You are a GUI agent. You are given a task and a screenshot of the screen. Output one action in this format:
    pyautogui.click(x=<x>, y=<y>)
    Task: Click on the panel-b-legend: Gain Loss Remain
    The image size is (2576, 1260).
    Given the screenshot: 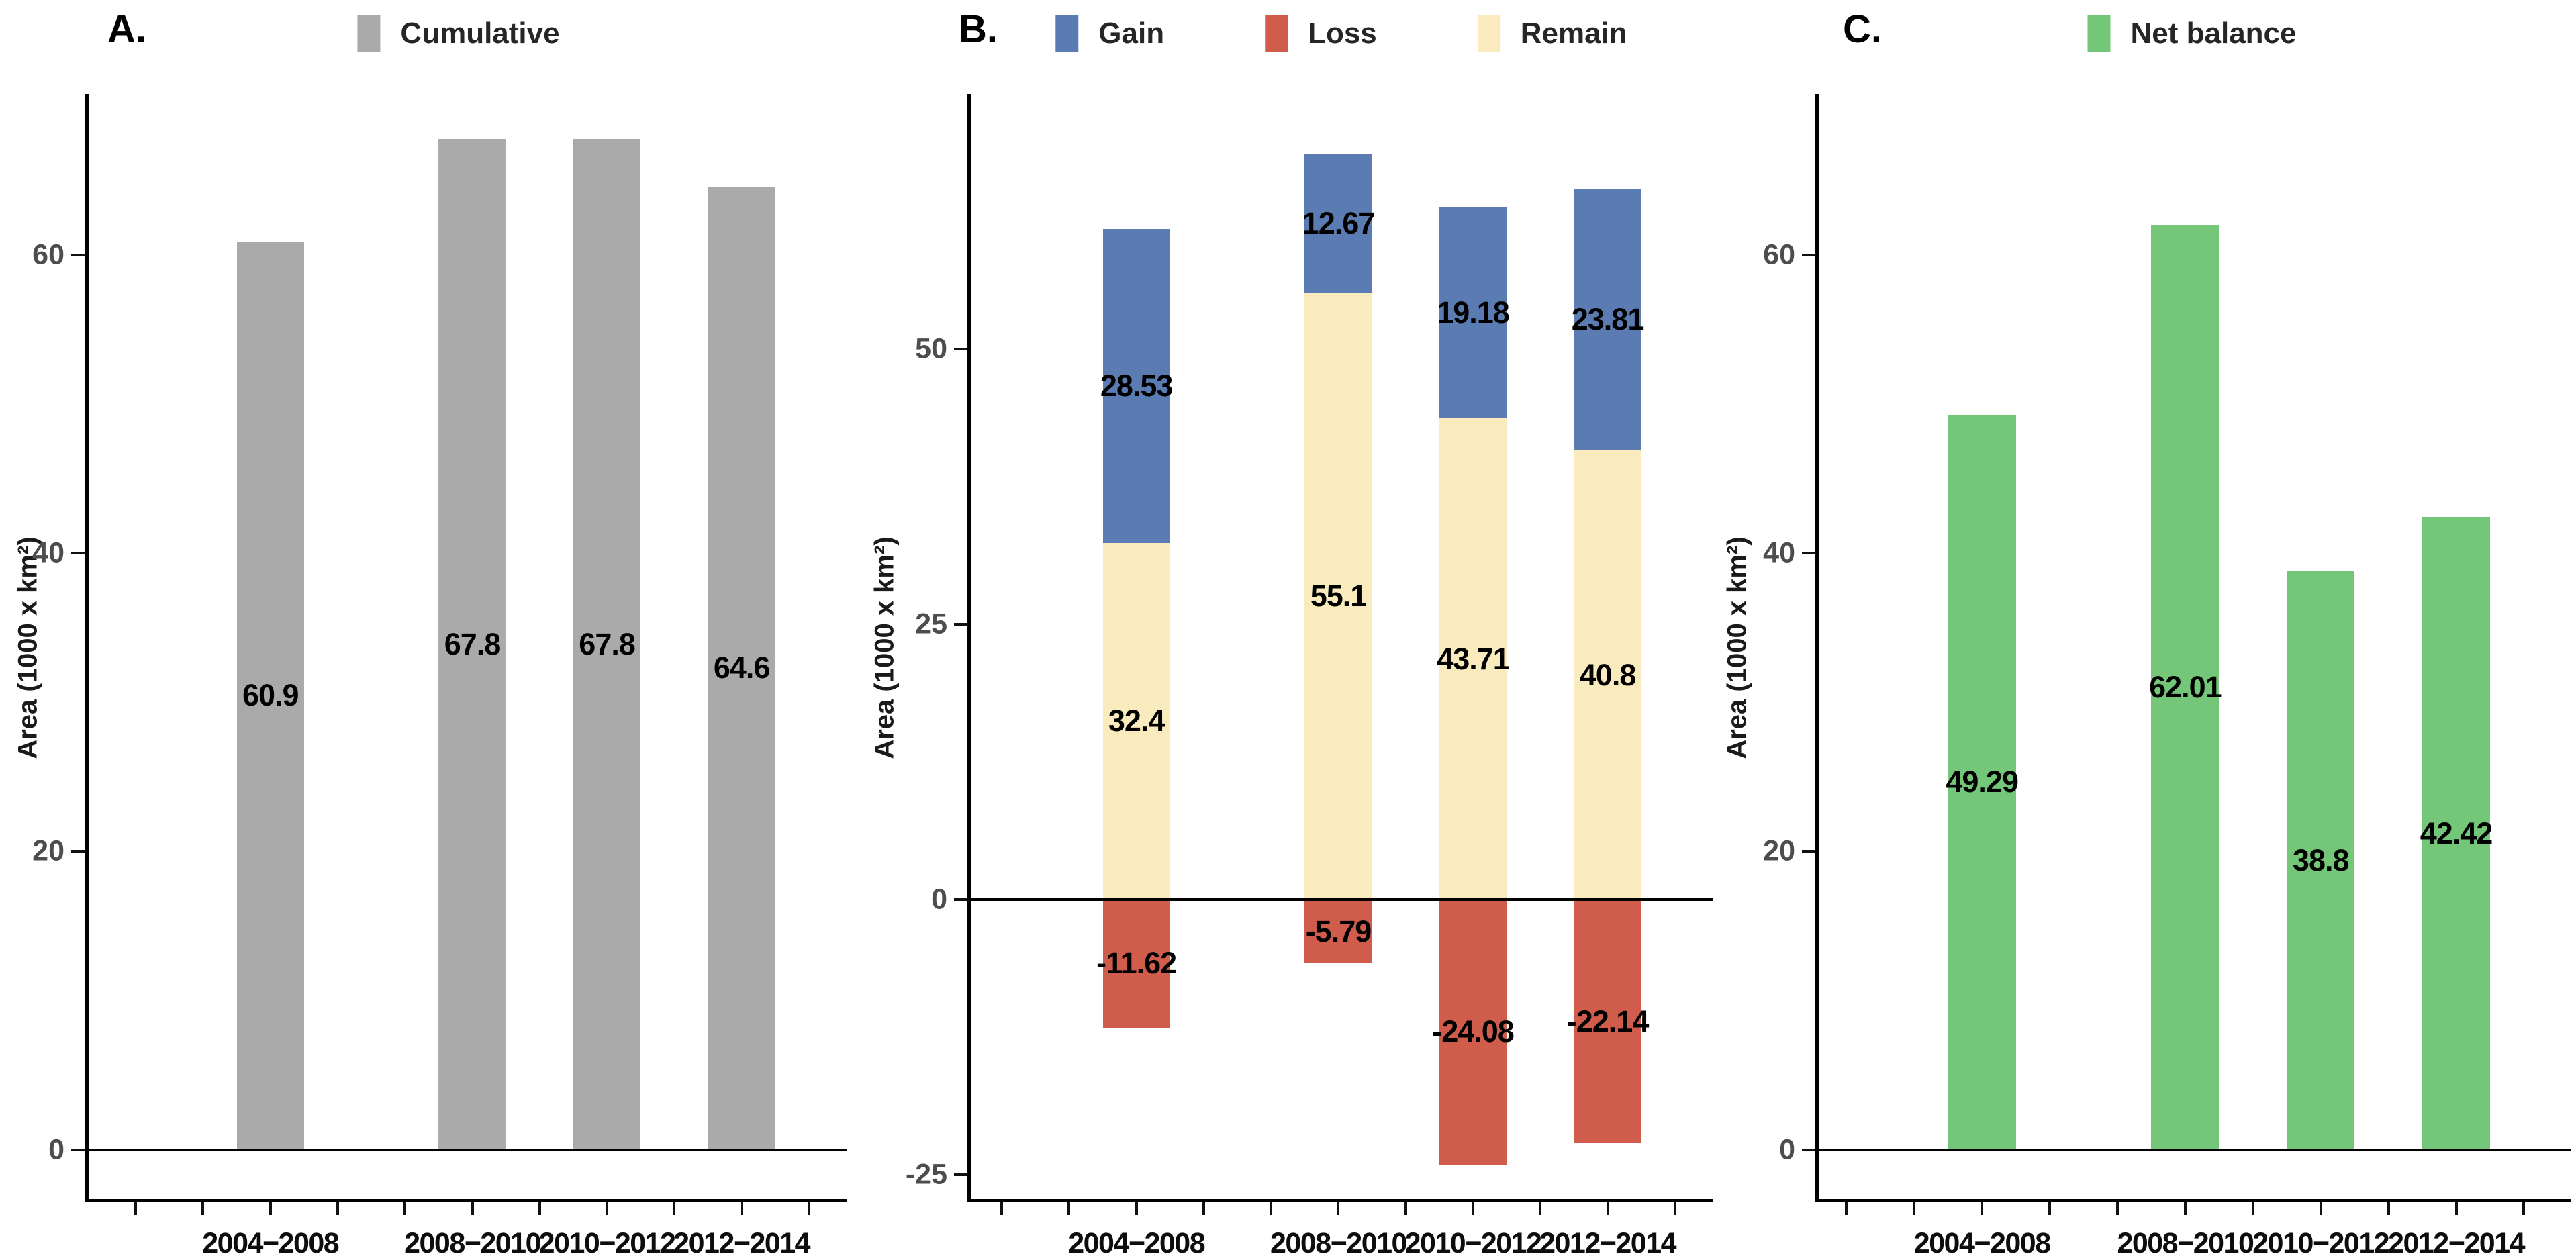 What is the action you would take?
    pyautogui.click(x=1341, y=33)
    